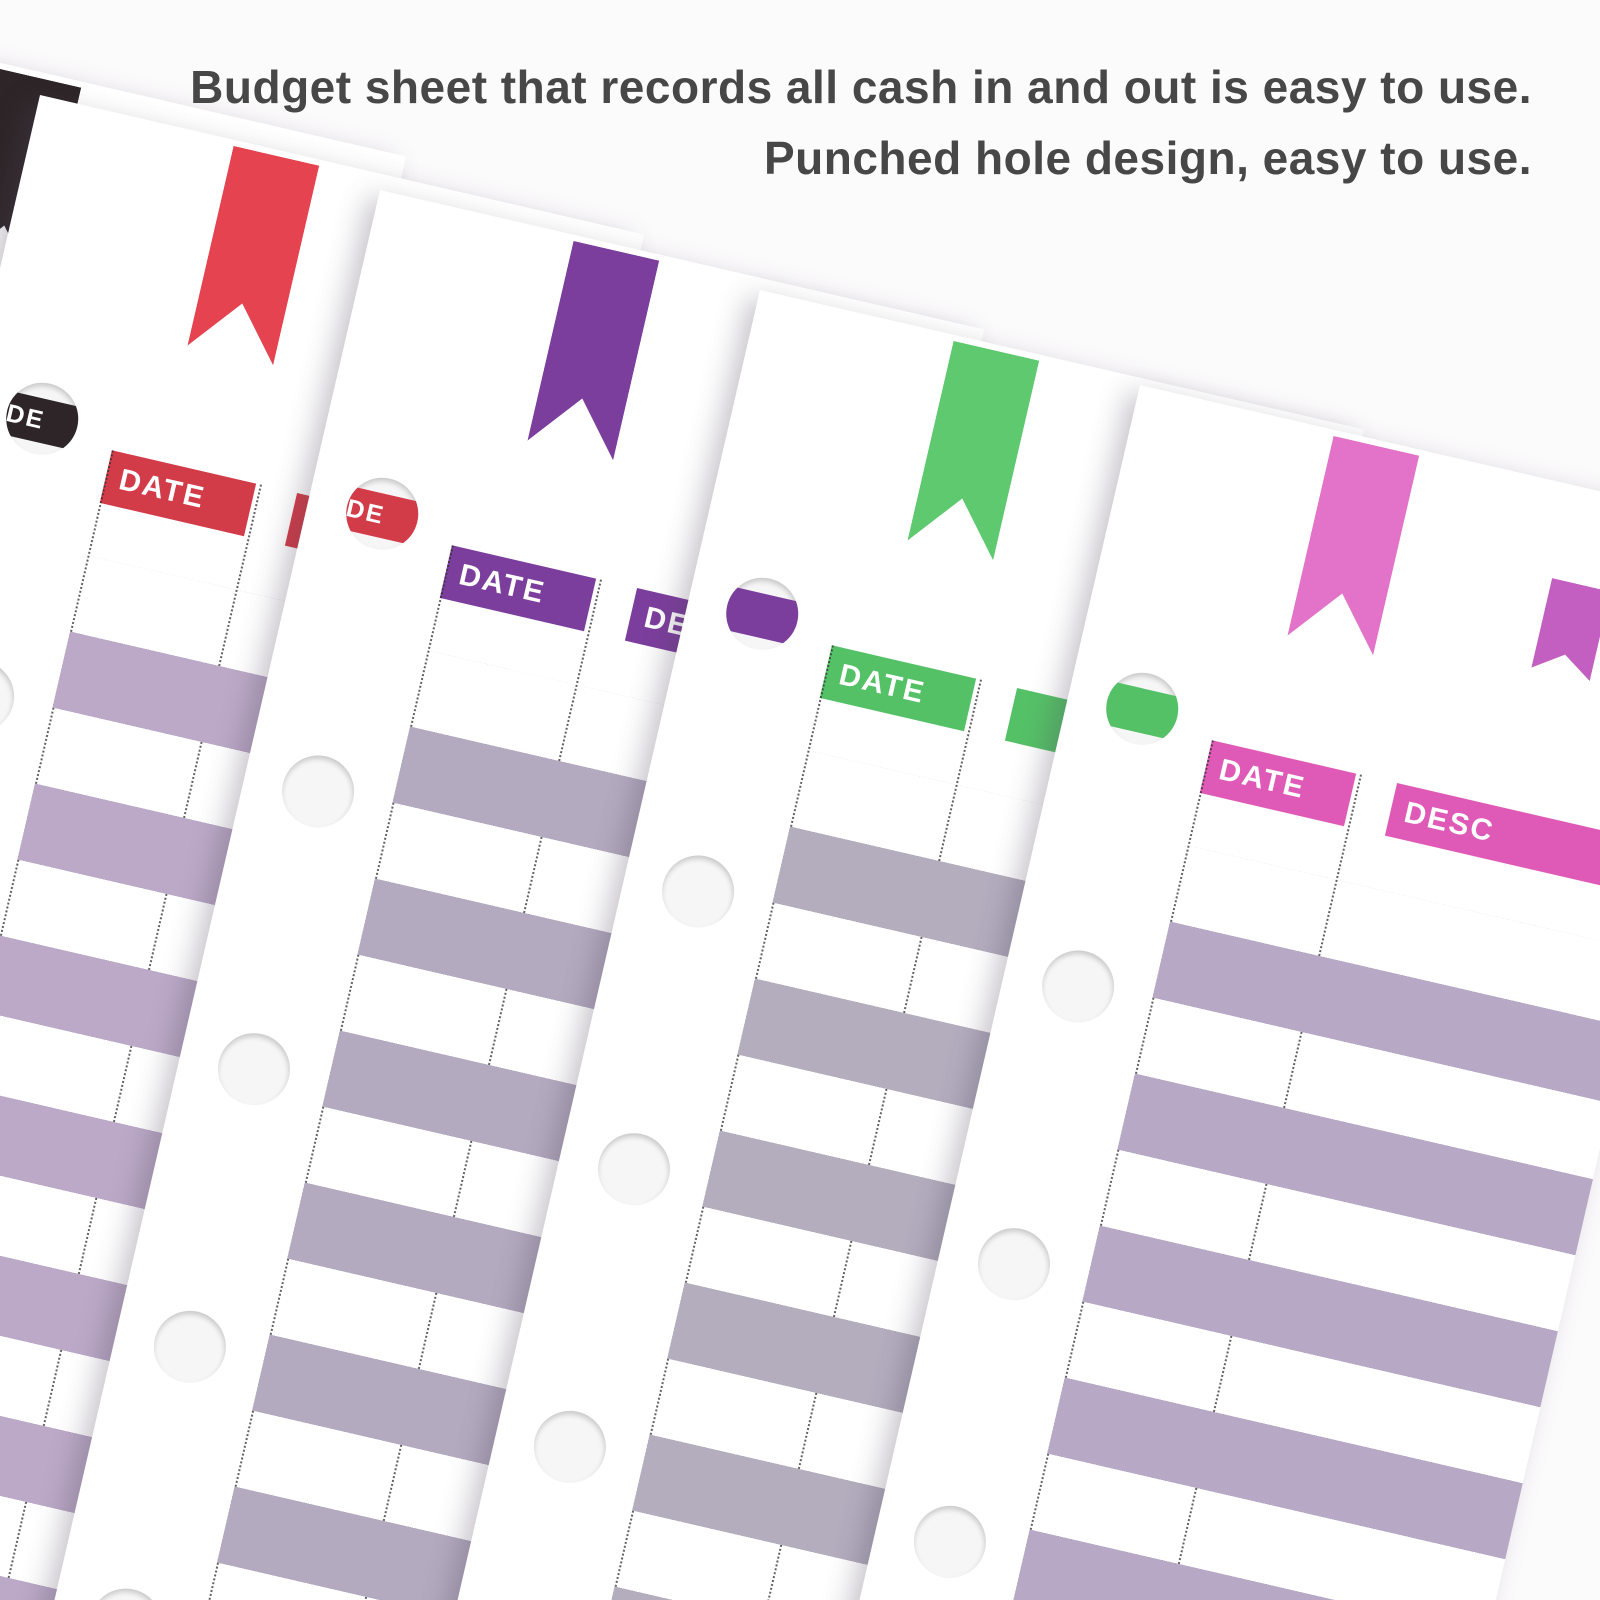 Image resolution: width=1600 pixels, height=1600 pixels. Describe the element at coordinates (1492, 842) in the screenshot. I see `description-header: DESC` at that location.